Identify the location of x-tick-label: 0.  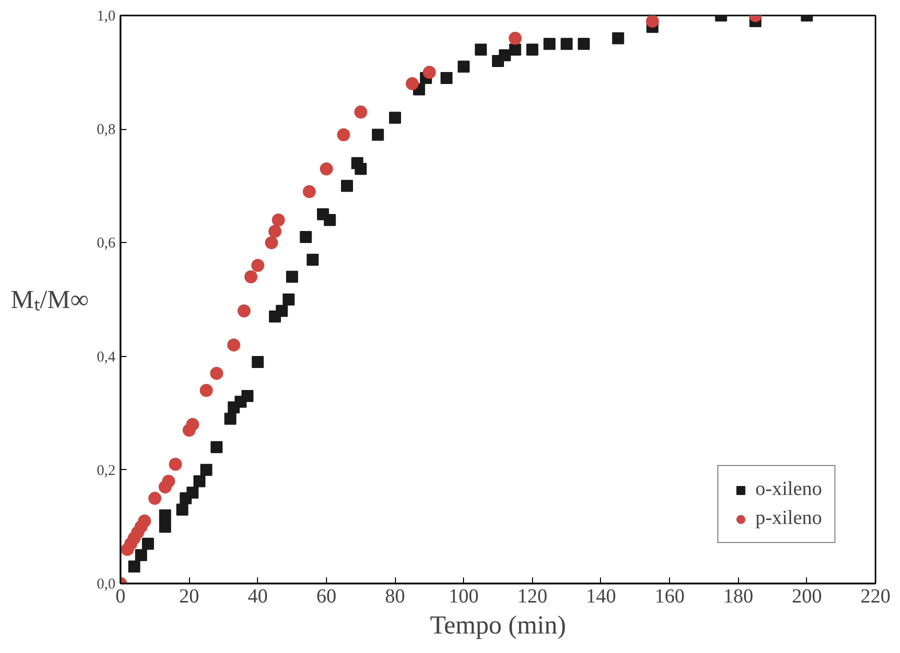
(121, 597).